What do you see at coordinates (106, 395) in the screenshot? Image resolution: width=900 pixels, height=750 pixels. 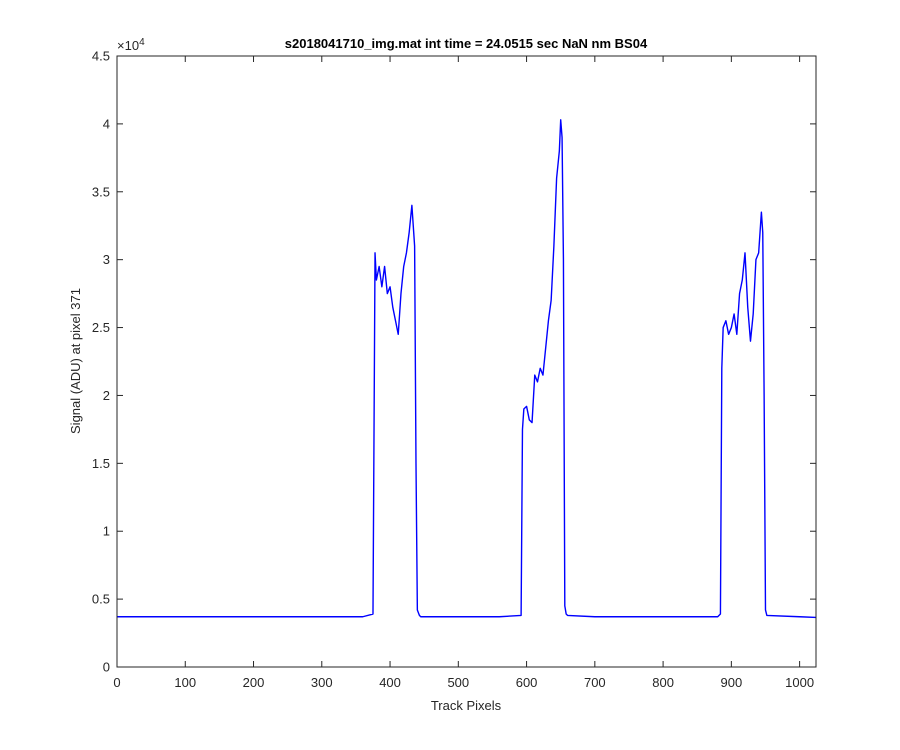 I see `y-tick-label: 2` at bounding box center [106, 395].